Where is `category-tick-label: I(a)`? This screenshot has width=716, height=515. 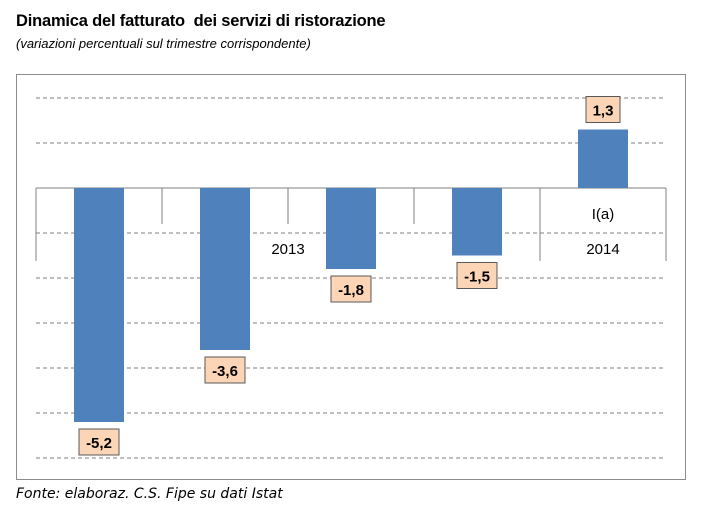 category-tick-label: I(a) is located at coordinates (603, 214).